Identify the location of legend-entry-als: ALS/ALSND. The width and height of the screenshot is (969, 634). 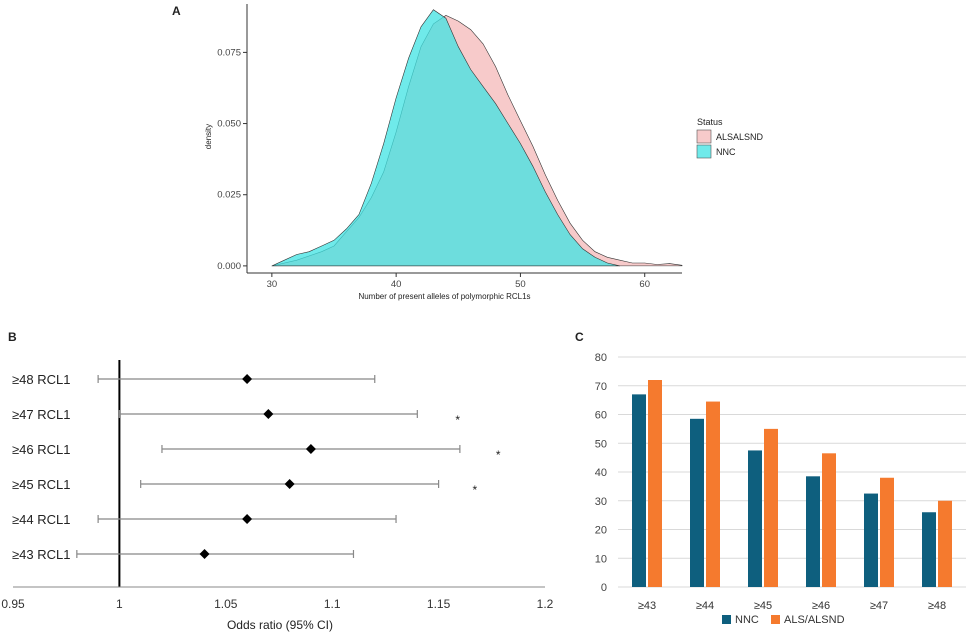
(814, 620).